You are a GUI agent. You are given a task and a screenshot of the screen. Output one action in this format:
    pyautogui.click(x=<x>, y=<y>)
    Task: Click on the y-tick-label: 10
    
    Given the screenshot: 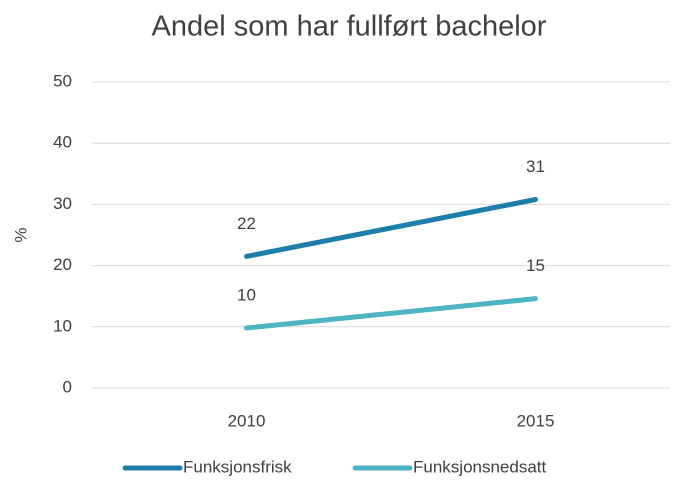 What is the action you would take?
    pyautogui.click(x=62, y=325)
    